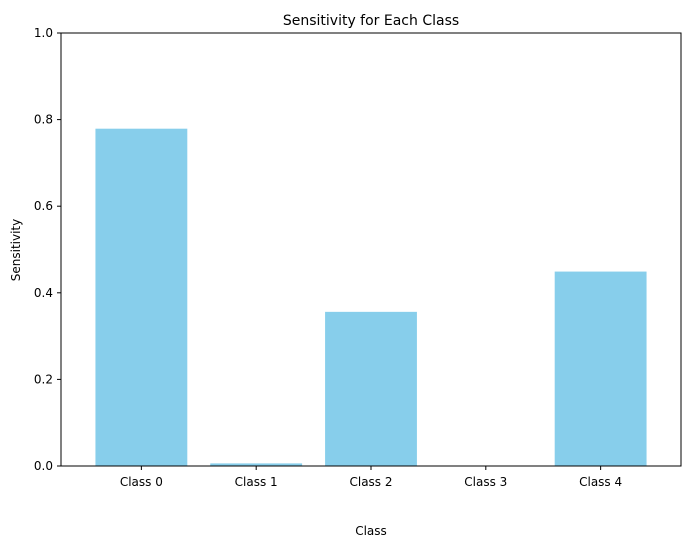 Image resolution: width=691 pixels, height=547 pixels. I want to click on x-axis-label: Class, so click(371, 531).